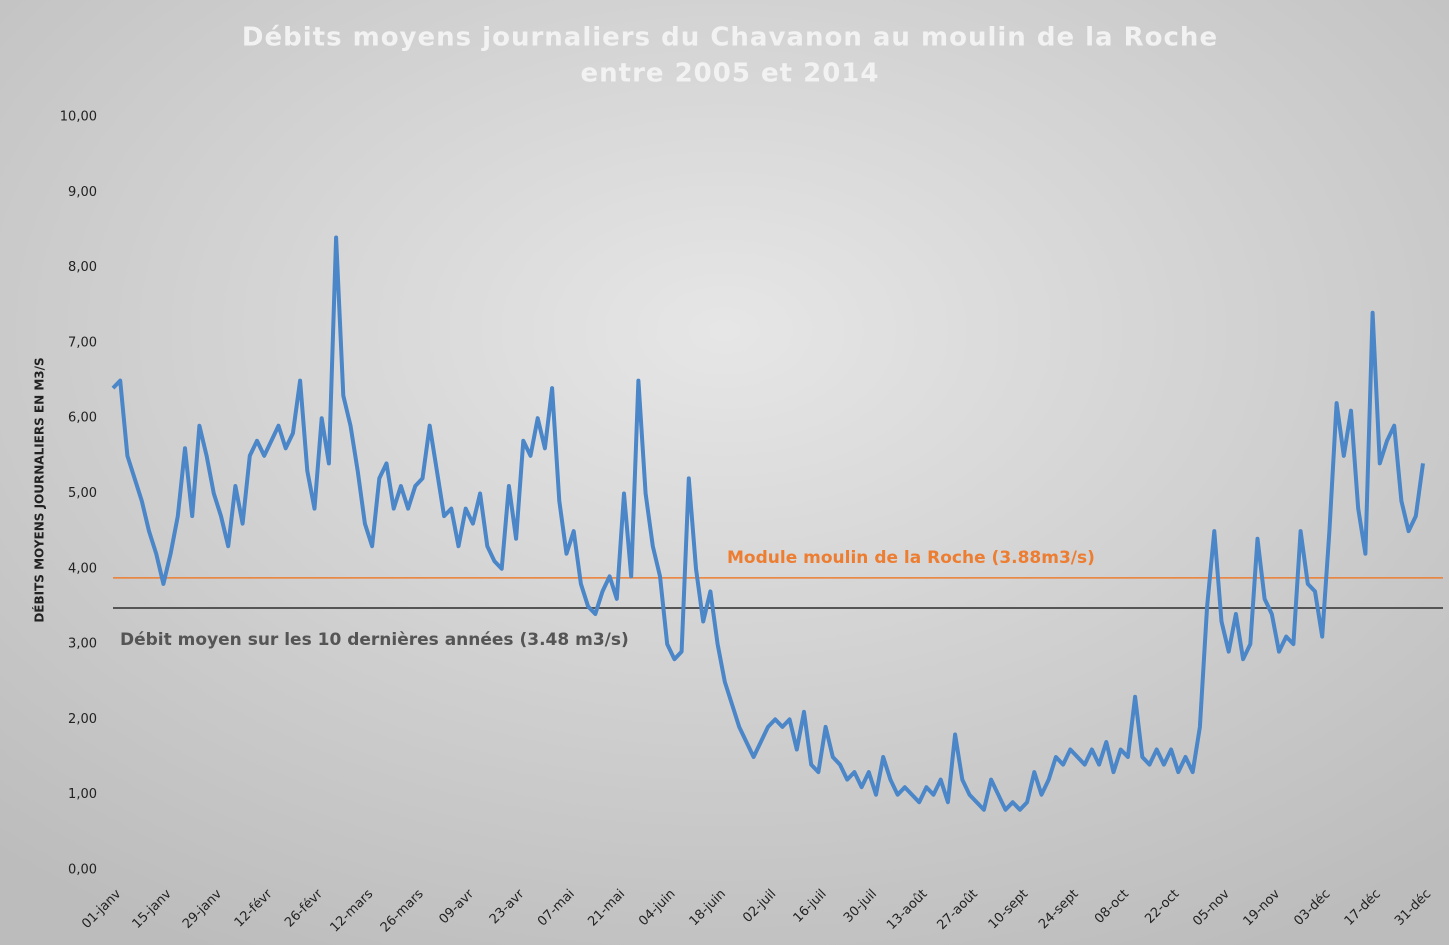 Image resolution: width=1449 pixels, height=945 pixels. I want to click on reference-label: Module moulin de la Roche (3.88m3/s), so click(911, 558).